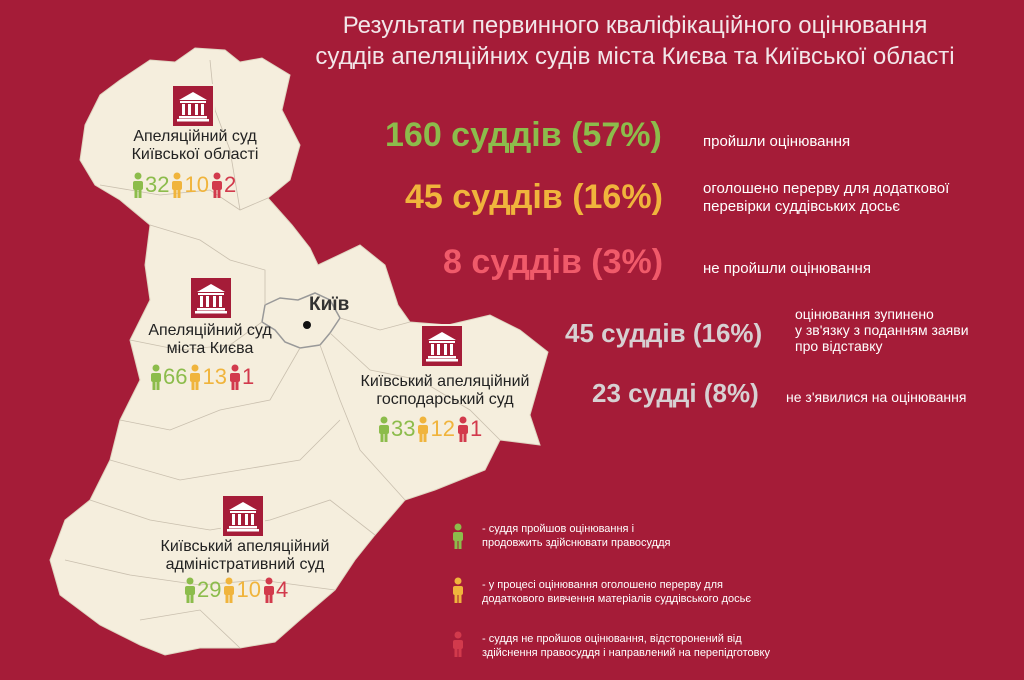 This screenshot has width=1024, height=680. Describe the element at coordinates (307, 325) in the screenshot. I see `kyiv-dot` at that location.